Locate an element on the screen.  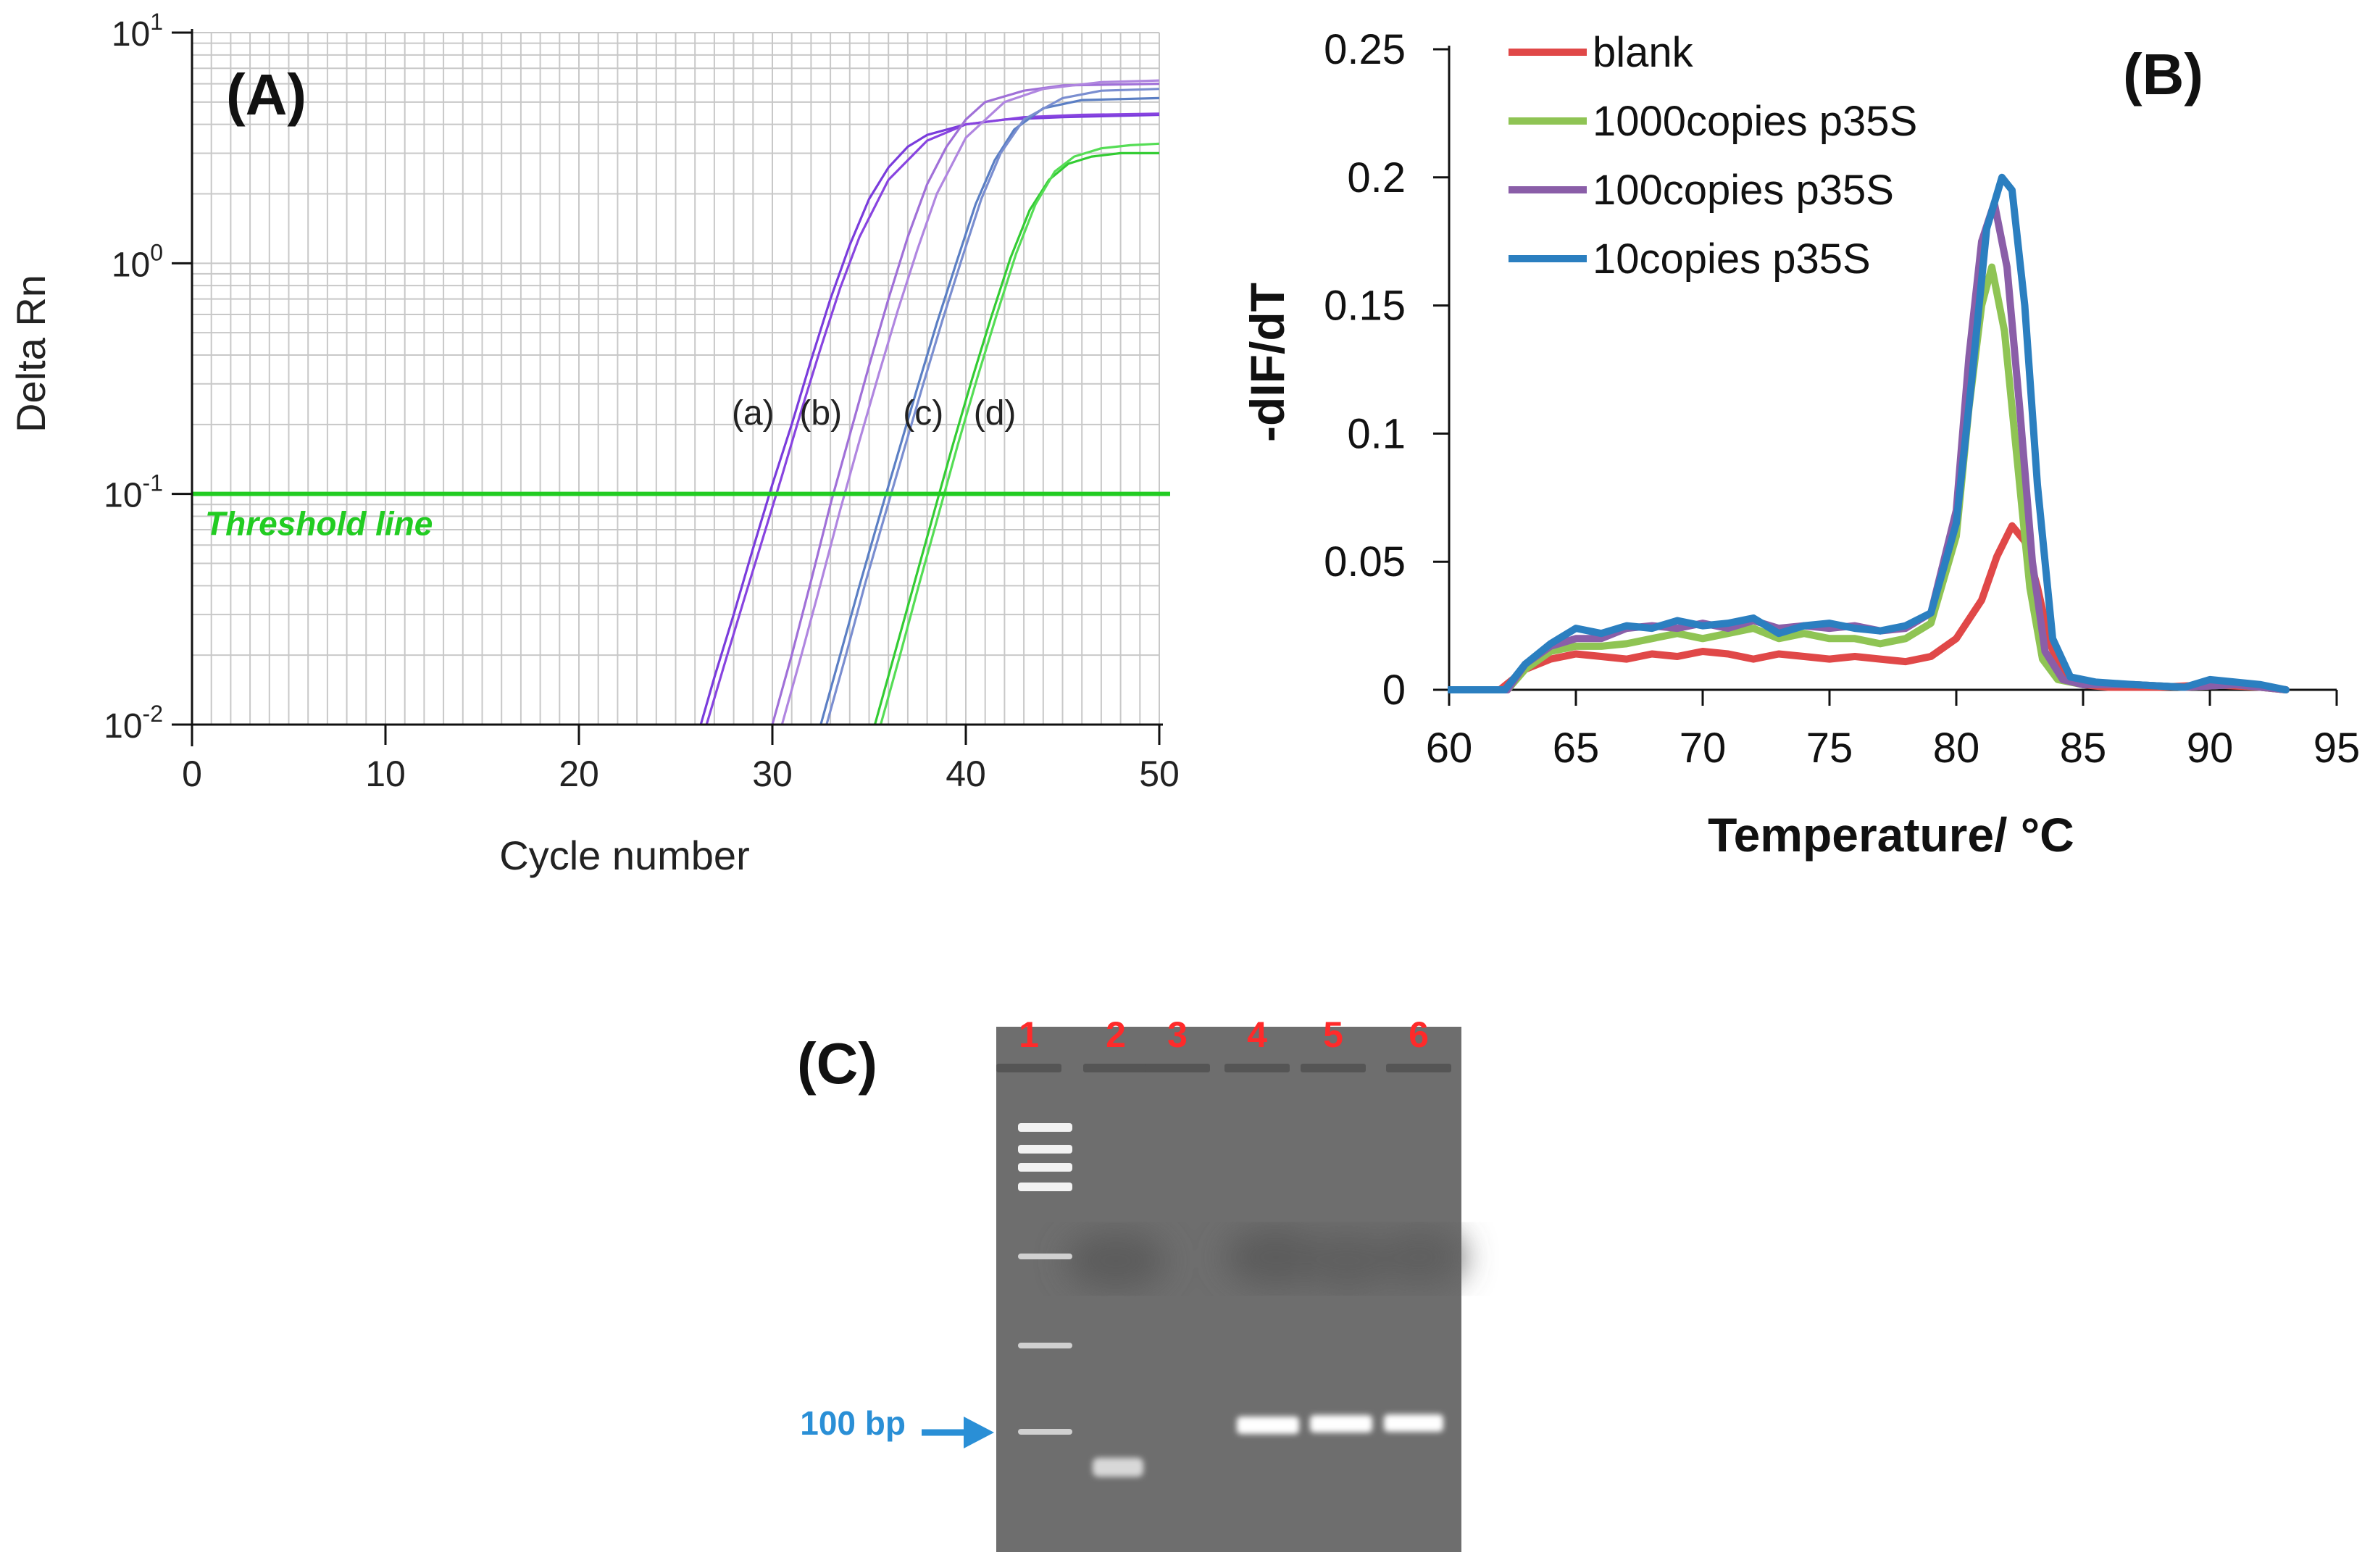
x-tick-label: 90 is located at coordinates (2210, 748).